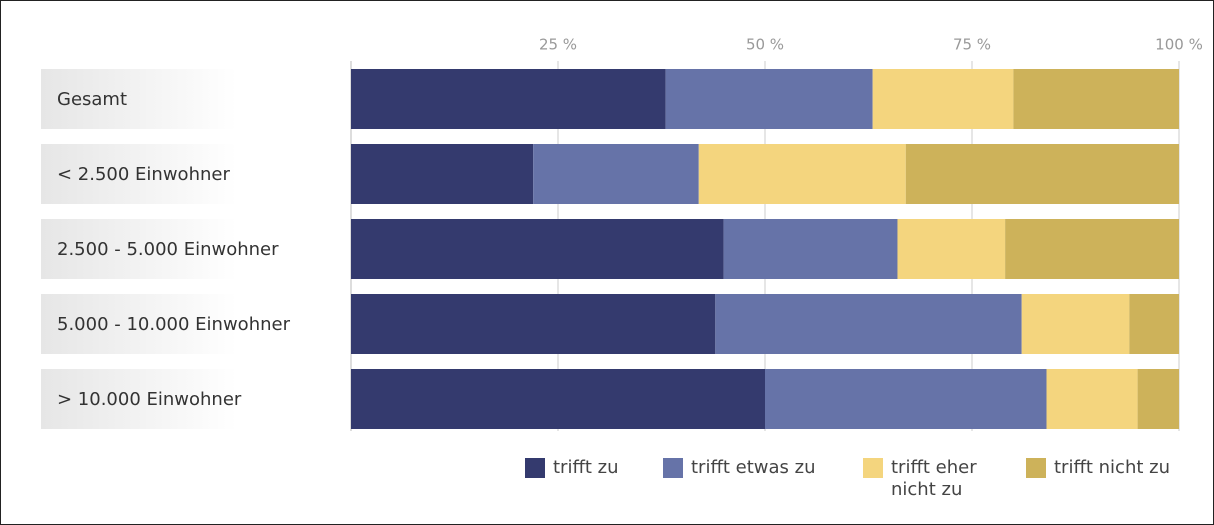 Image resolution: width=1214 pixels, height=525 pixels. Describe the element at coordinates (168, 249) in the screenshot. I see `y-tick-label: 2.500 - 5.000 Einwohner` at that location.